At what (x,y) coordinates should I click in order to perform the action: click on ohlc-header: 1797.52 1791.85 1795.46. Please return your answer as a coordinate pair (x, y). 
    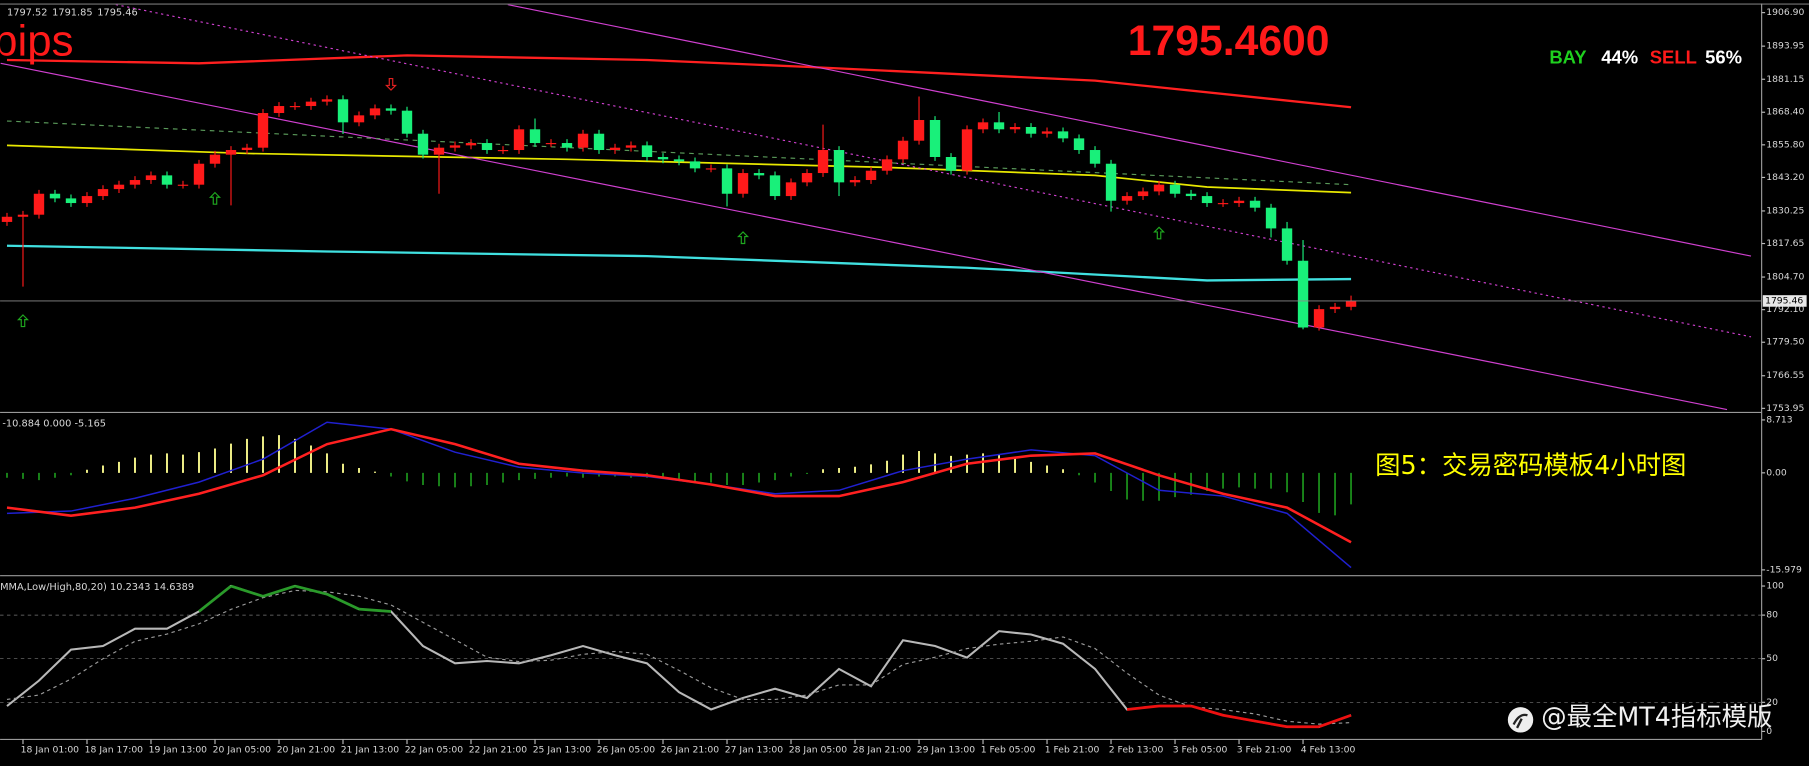
    Looking at the image, I should click on (72, 13).